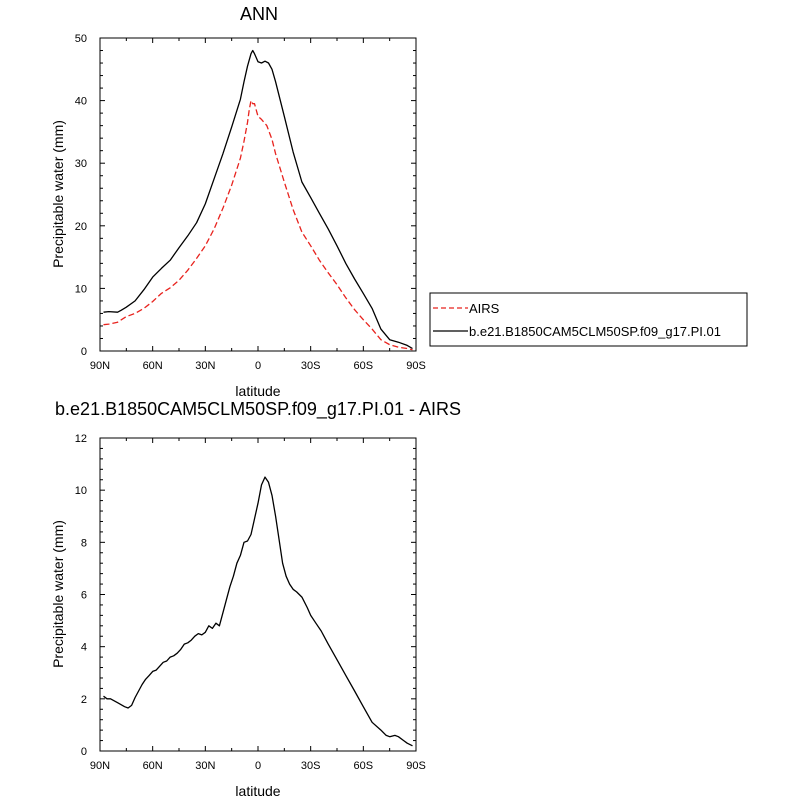  What do you see at coordinates (81, 439) in the screenshot?
I see `bottom-y-tick-label: 12` at bounding box center [81, 439].